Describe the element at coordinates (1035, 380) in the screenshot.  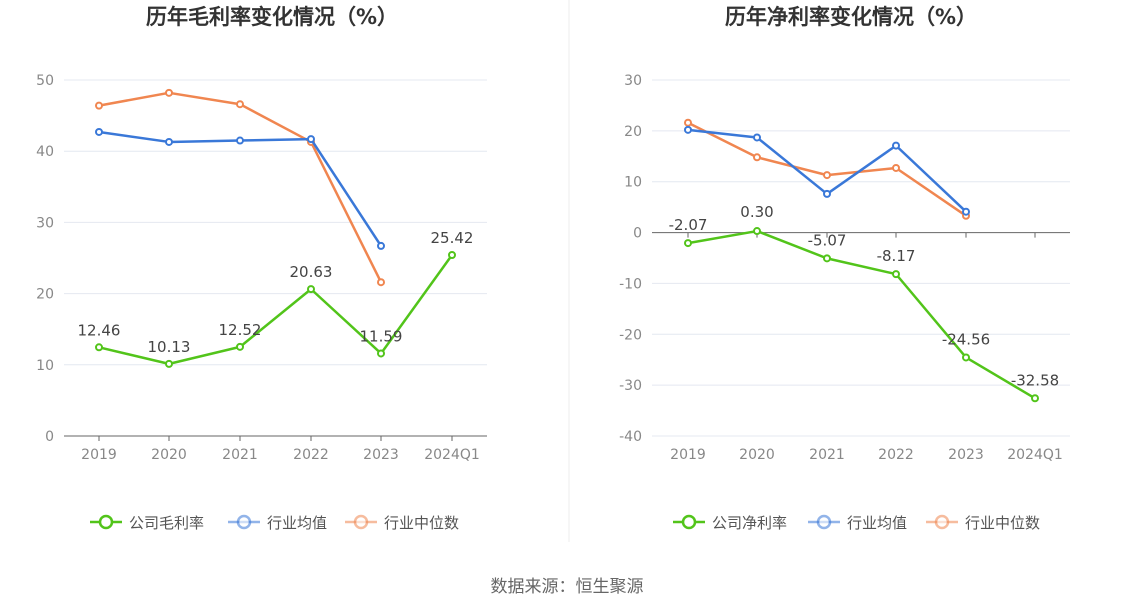
I see `data-label: -32.58` at that location.